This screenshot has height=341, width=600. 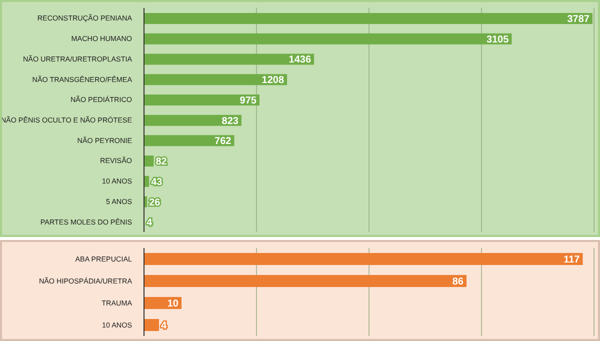 I want to click on data-label: 3105, so click(x=498, y=40).